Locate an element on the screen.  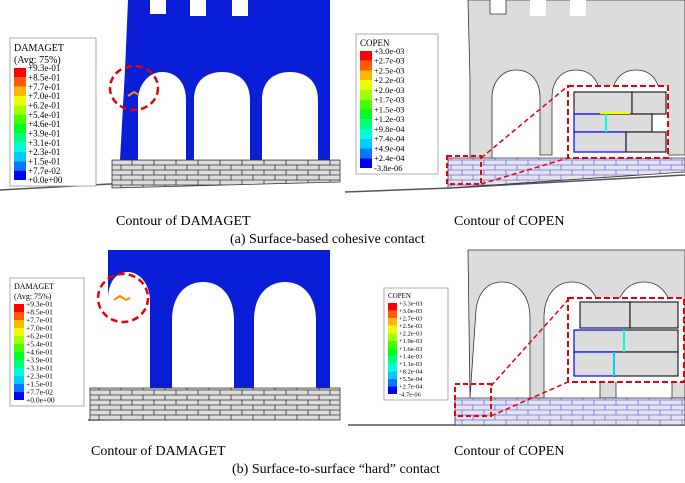
legend-value: +2.7e-04 is located at coordinates (411, 387).